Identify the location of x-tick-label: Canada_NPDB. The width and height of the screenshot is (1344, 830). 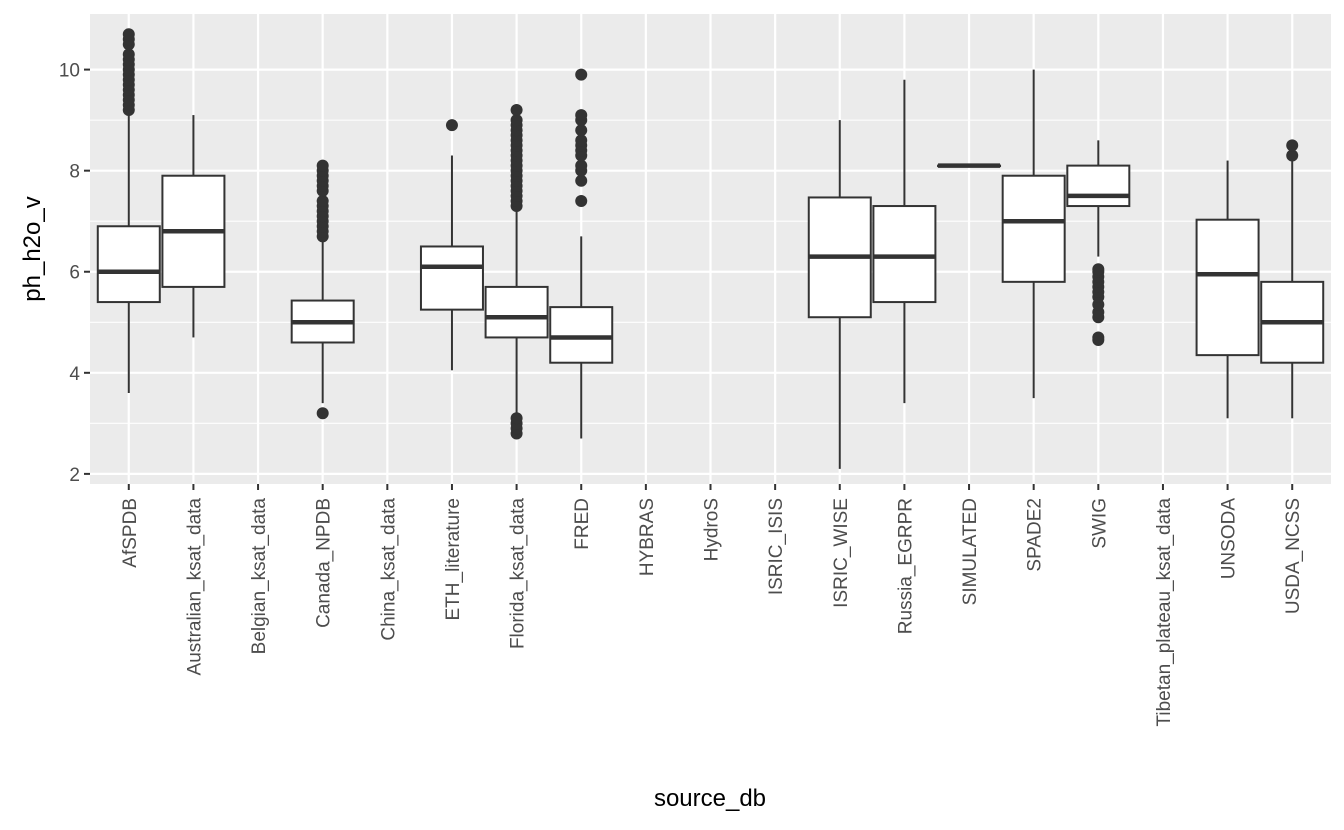
(324, 563).